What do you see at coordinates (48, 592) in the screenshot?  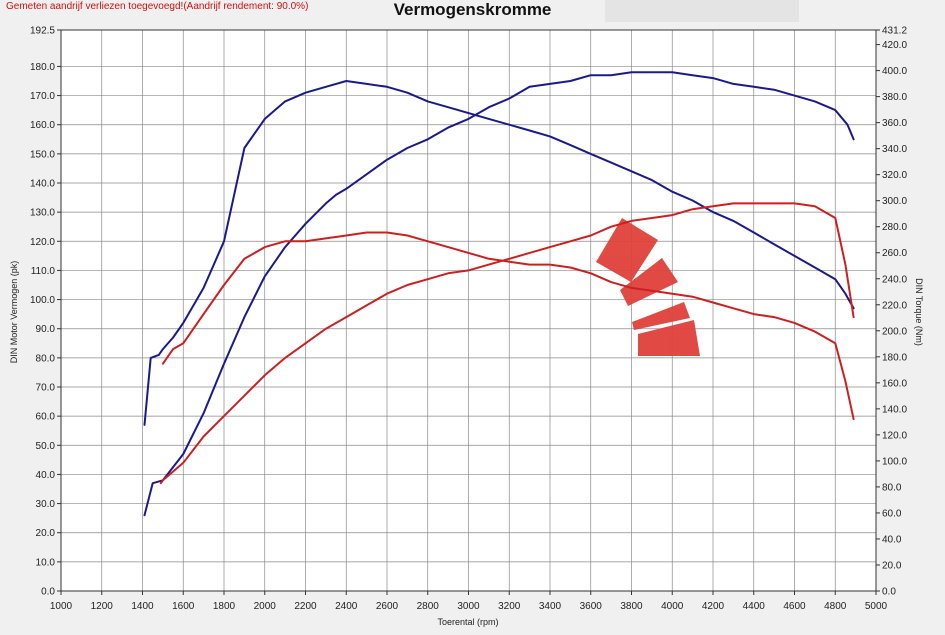 I see `y-tick-label: 0.0` at bounding box center [48, 592].